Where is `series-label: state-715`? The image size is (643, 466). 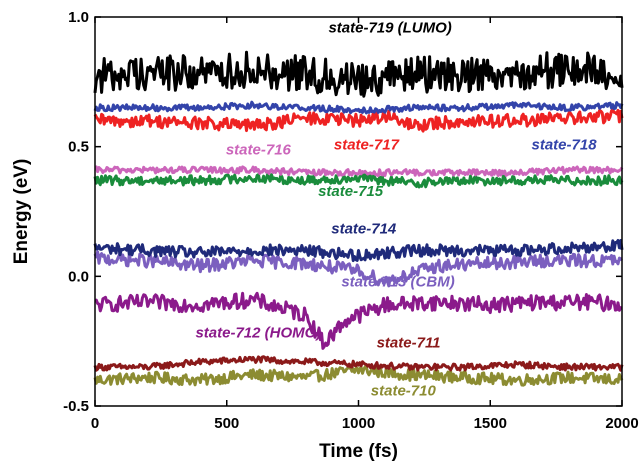 series-label: state-715 is located at coordinates (351, 191).